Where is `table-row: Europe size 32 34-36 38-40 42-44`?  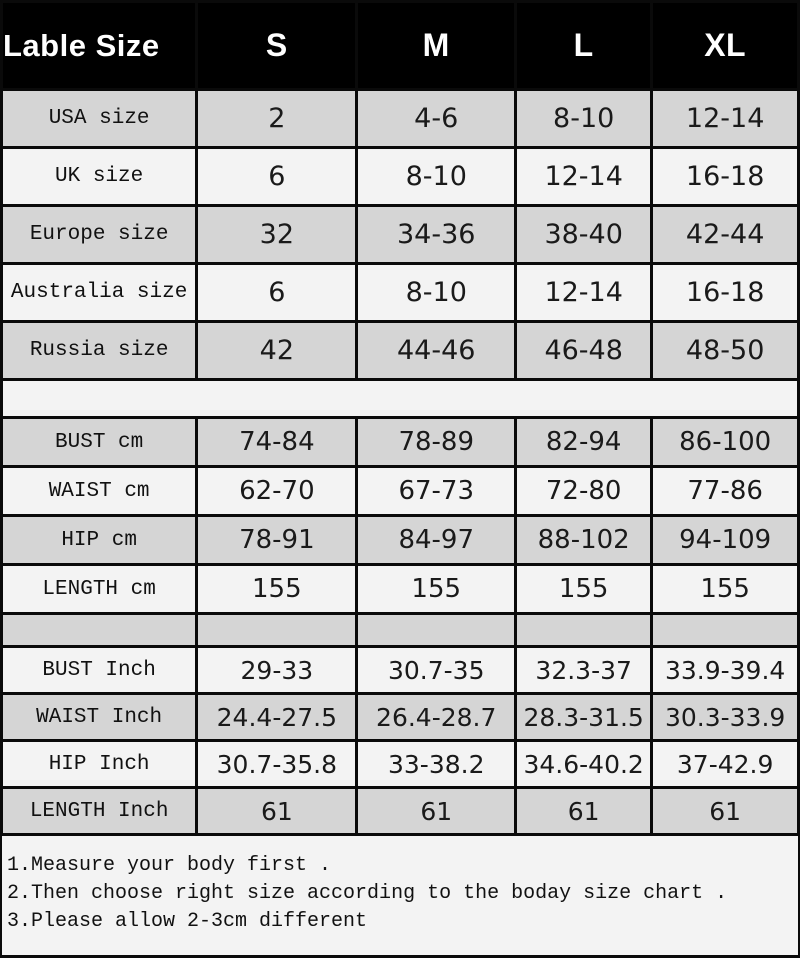
table-row: Europe size 32 34-36 38-40 42-44 is located at coordinates (400, 234).